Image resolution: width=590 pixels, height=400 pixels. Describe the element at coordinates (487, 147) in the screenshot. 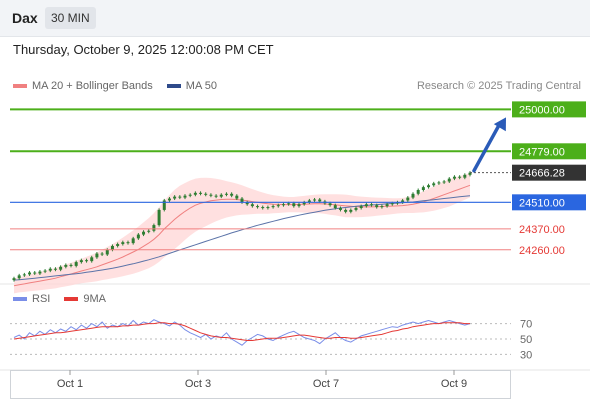

I see `arrow-shaft` at that location.